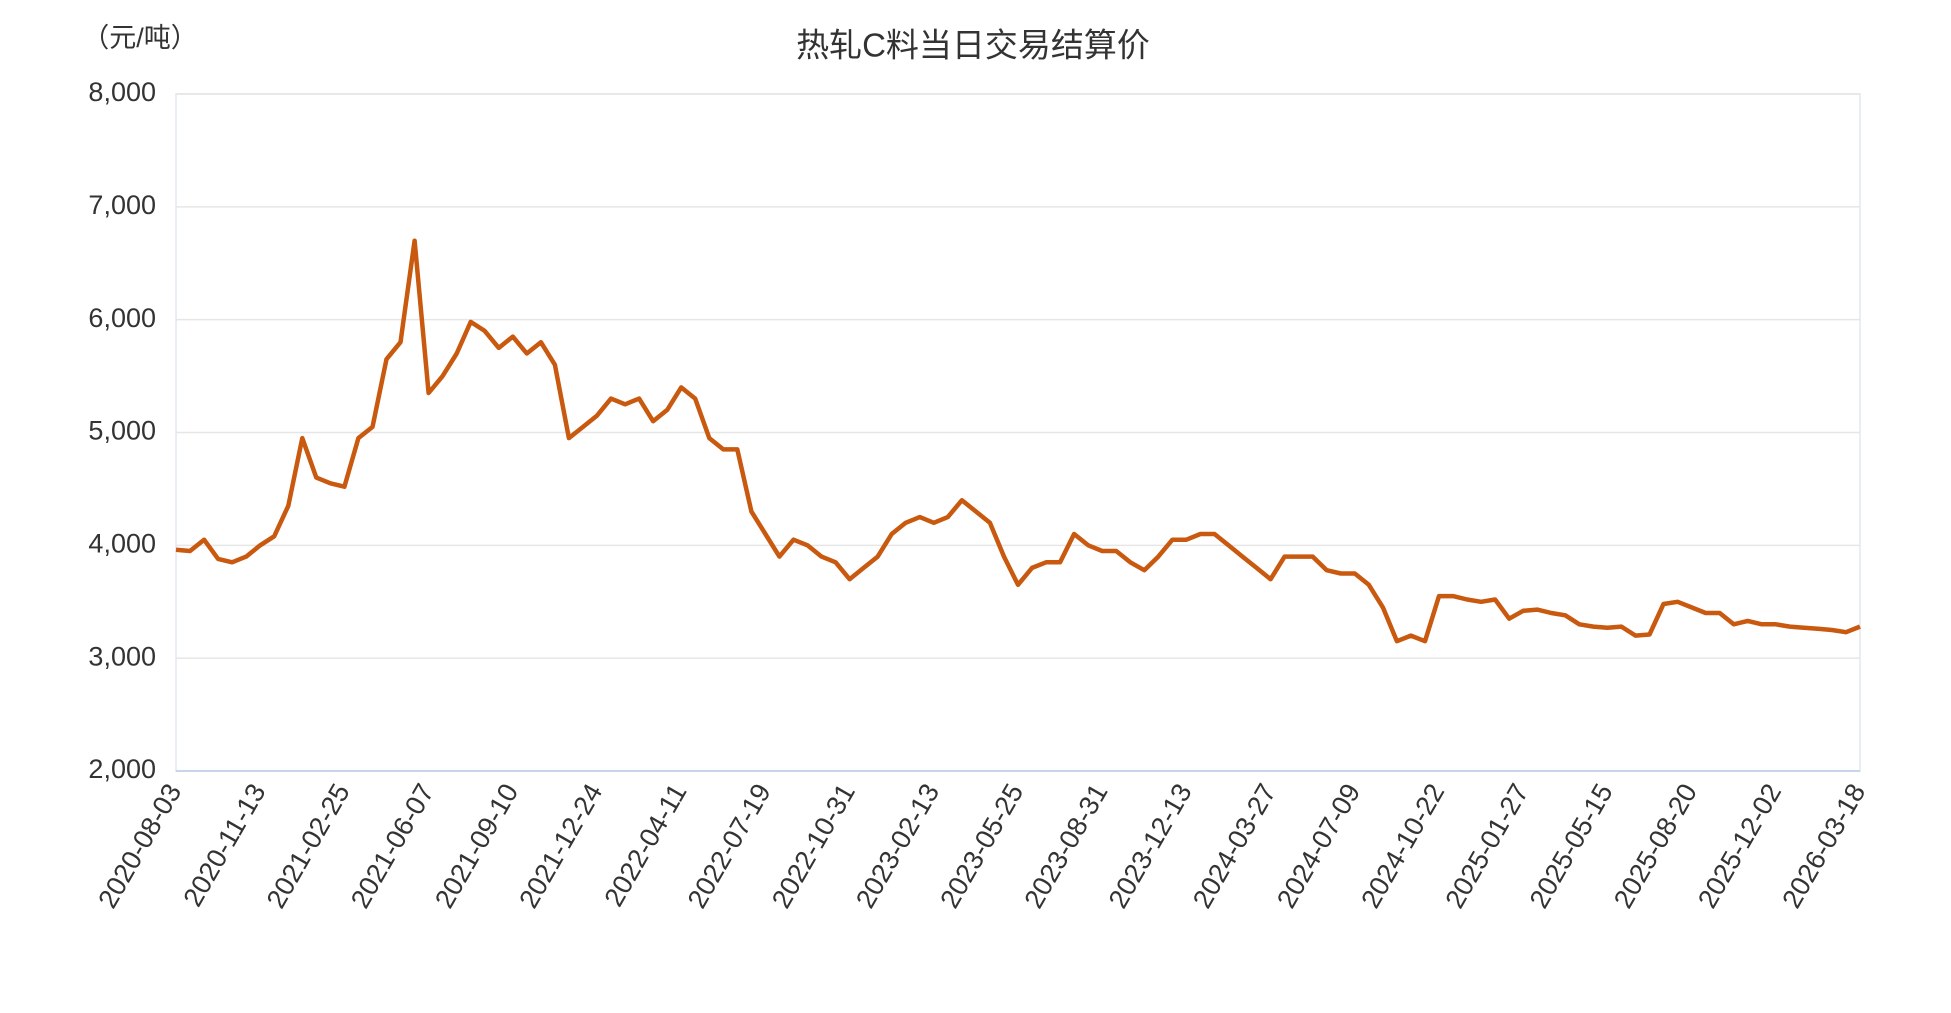 Image resolution: width=1951 pixels, height=1013 pixels. Describe the element at coordinates (1318, 846) in the screenshot. I see `x-tick-label: 2024-07-09` at that location.